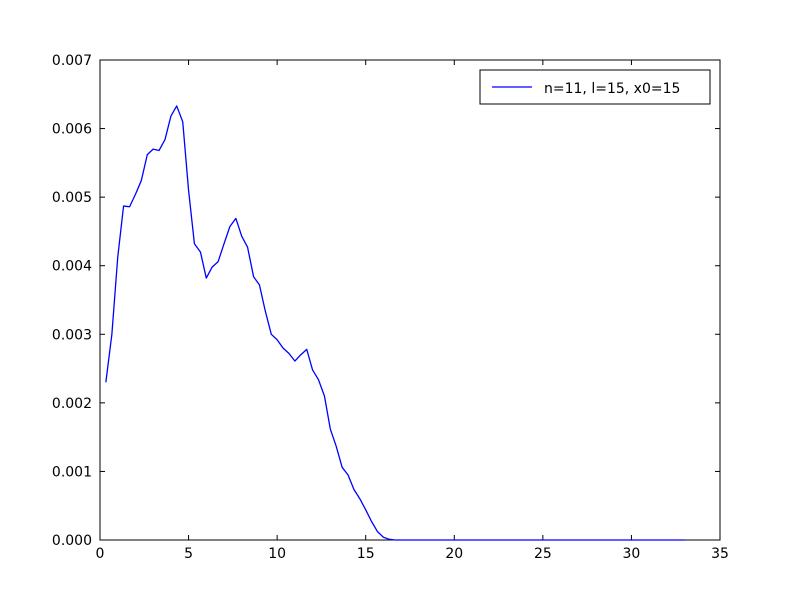 Image resolution: width=800 pixels, height=600 pixels. Describe the element at coordinates (100, 554) in the screenshot. I see `x-tick-label: 0` at that location.